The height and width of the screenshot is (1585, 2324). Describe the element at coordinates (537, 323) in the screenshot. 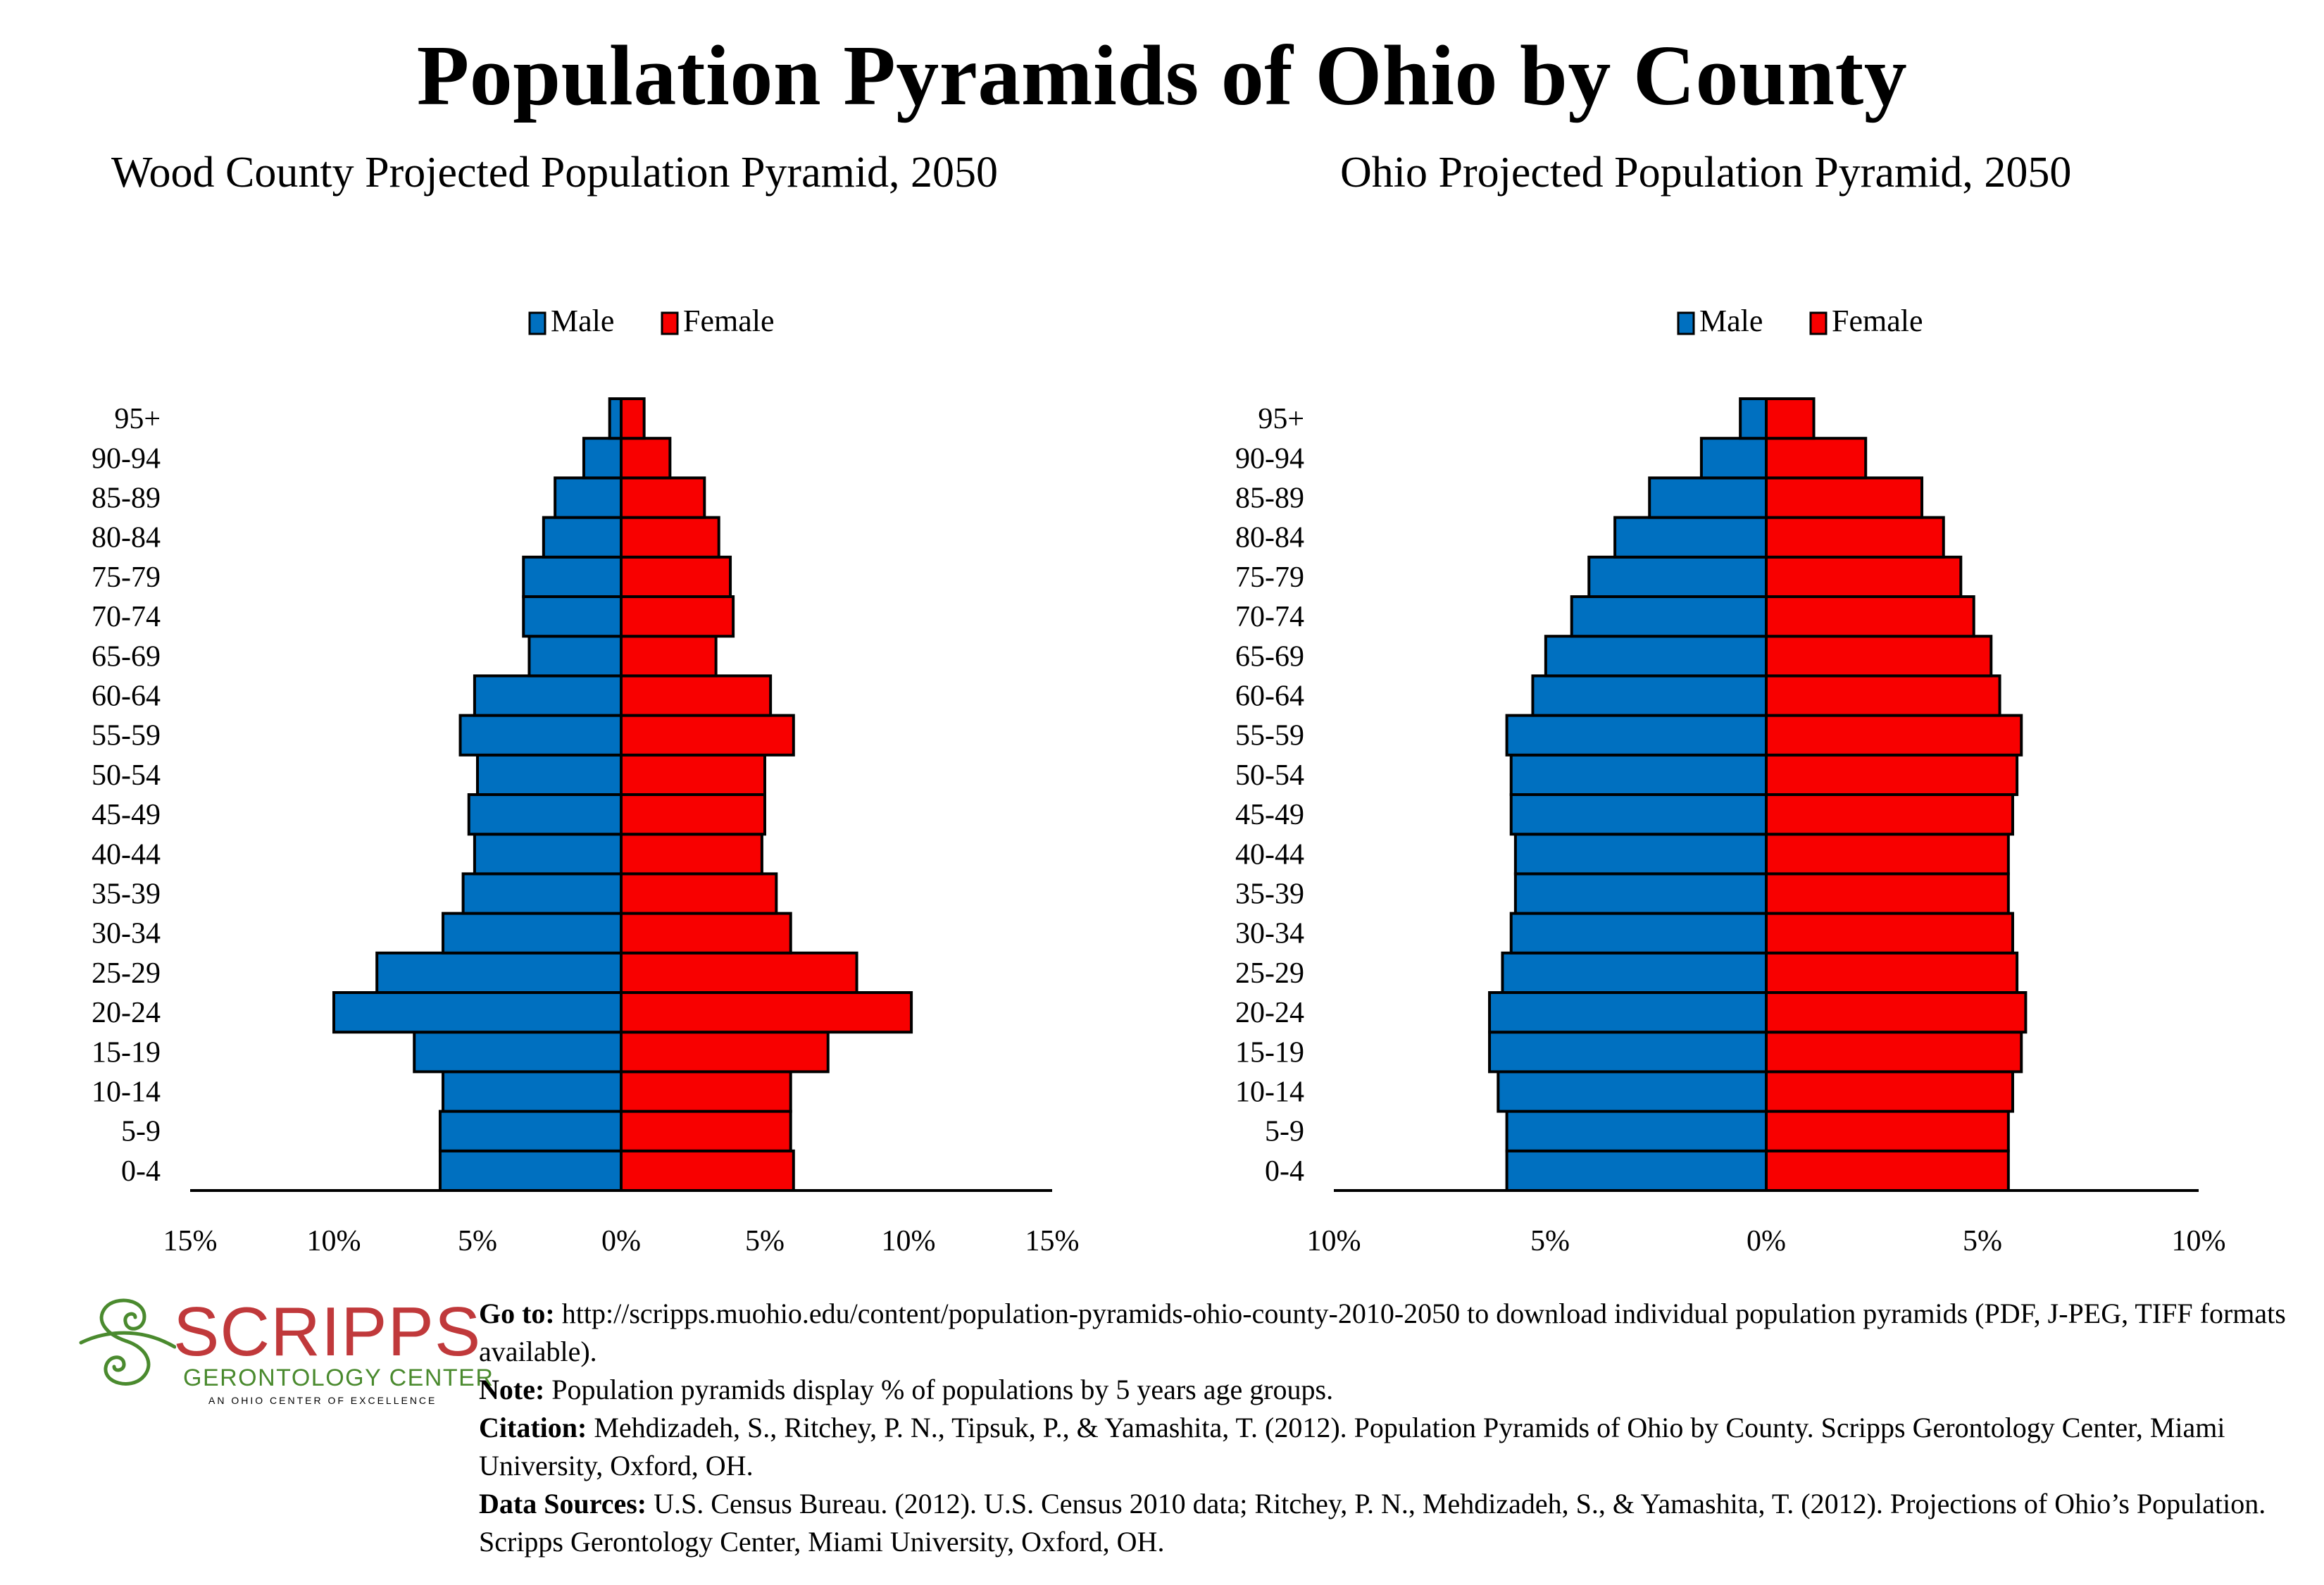

I see `legend-swatch-male` at that location.